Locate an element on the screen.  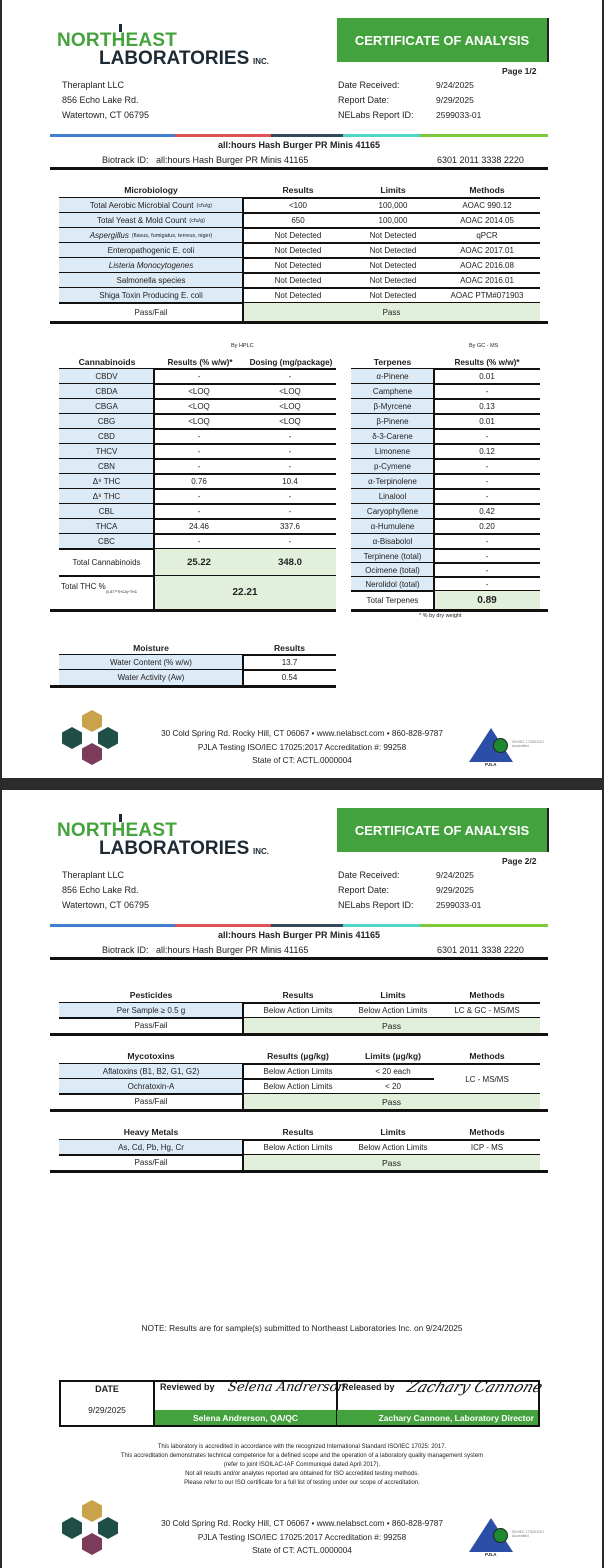
terpene-result: - is located at coordinates (487, 481).